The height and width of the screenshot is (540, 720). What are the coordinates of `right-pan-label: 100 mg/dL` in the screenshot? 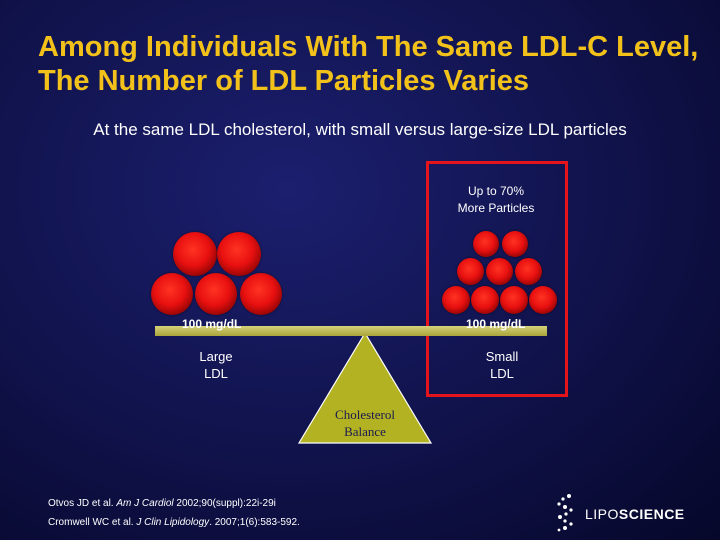 It's located at (496, 324).